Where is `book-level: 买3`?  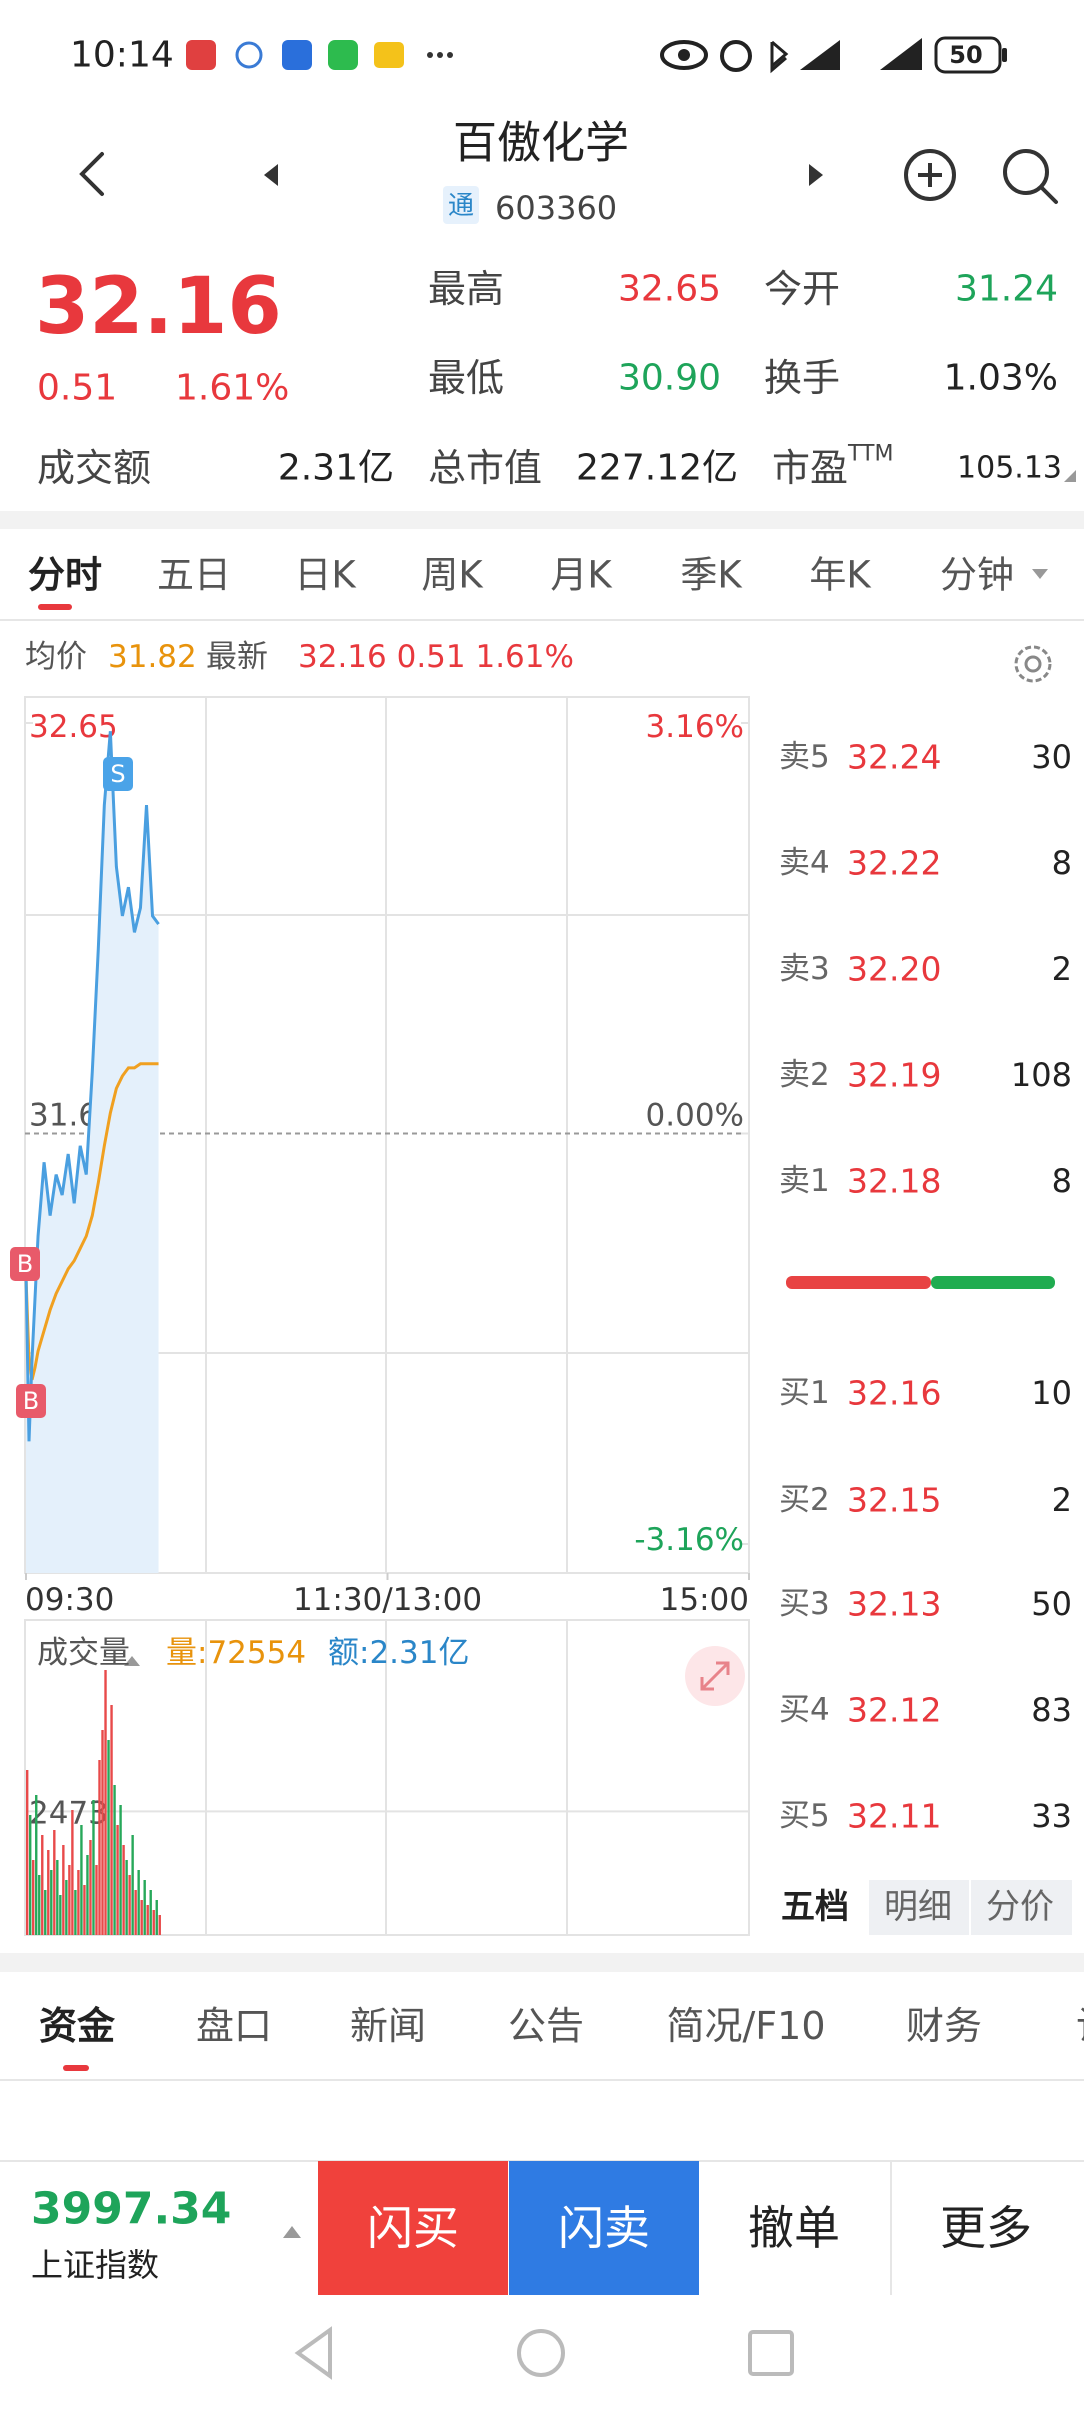
book-level: 买3 is located at coordinates (804, 1604).